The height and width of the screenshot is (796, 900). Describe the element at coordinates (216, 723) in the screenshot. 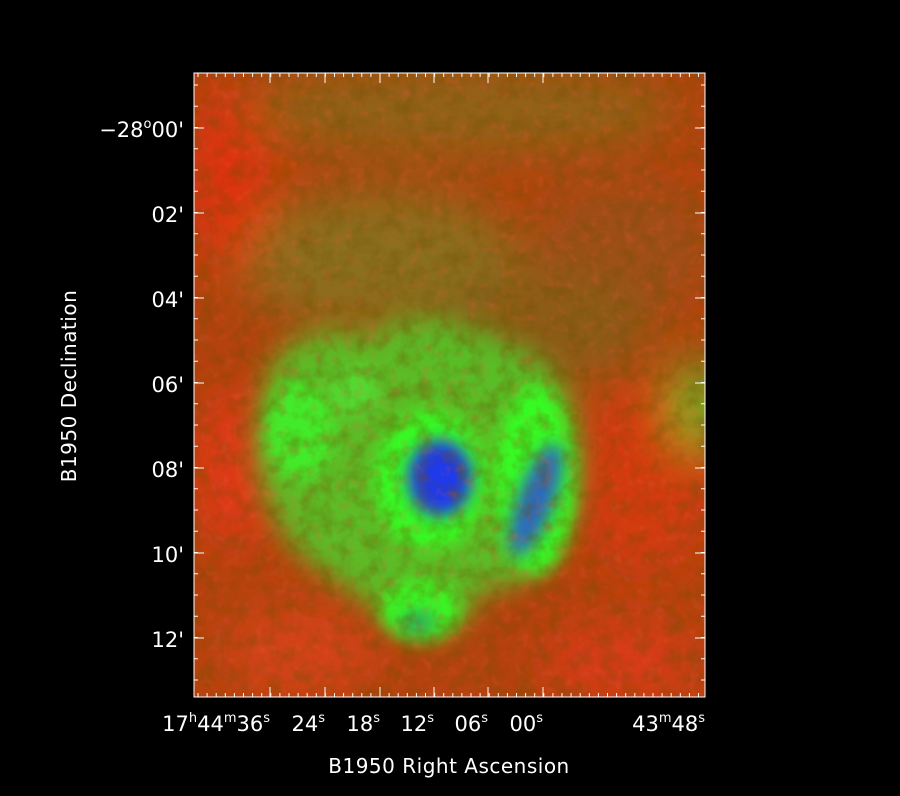

I see `ra-tick-17h44m36s: 17h44m36s` at that location.